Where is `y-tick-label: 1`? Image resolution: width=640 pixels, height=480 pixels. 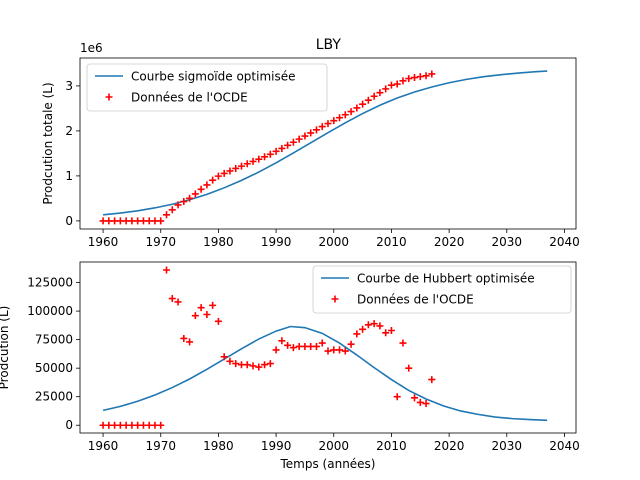 y-tick-label: 1 is located at coordinates (69, 176).